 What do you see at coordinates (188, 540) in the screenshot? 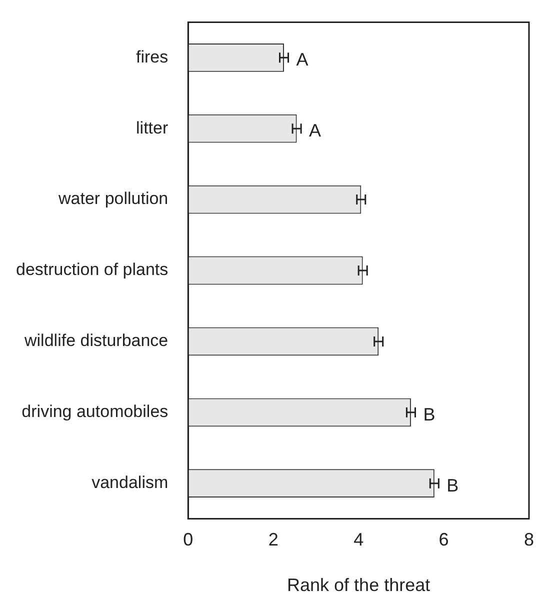
I see `x-tick-label: 0` at bounding box center [188, 540].